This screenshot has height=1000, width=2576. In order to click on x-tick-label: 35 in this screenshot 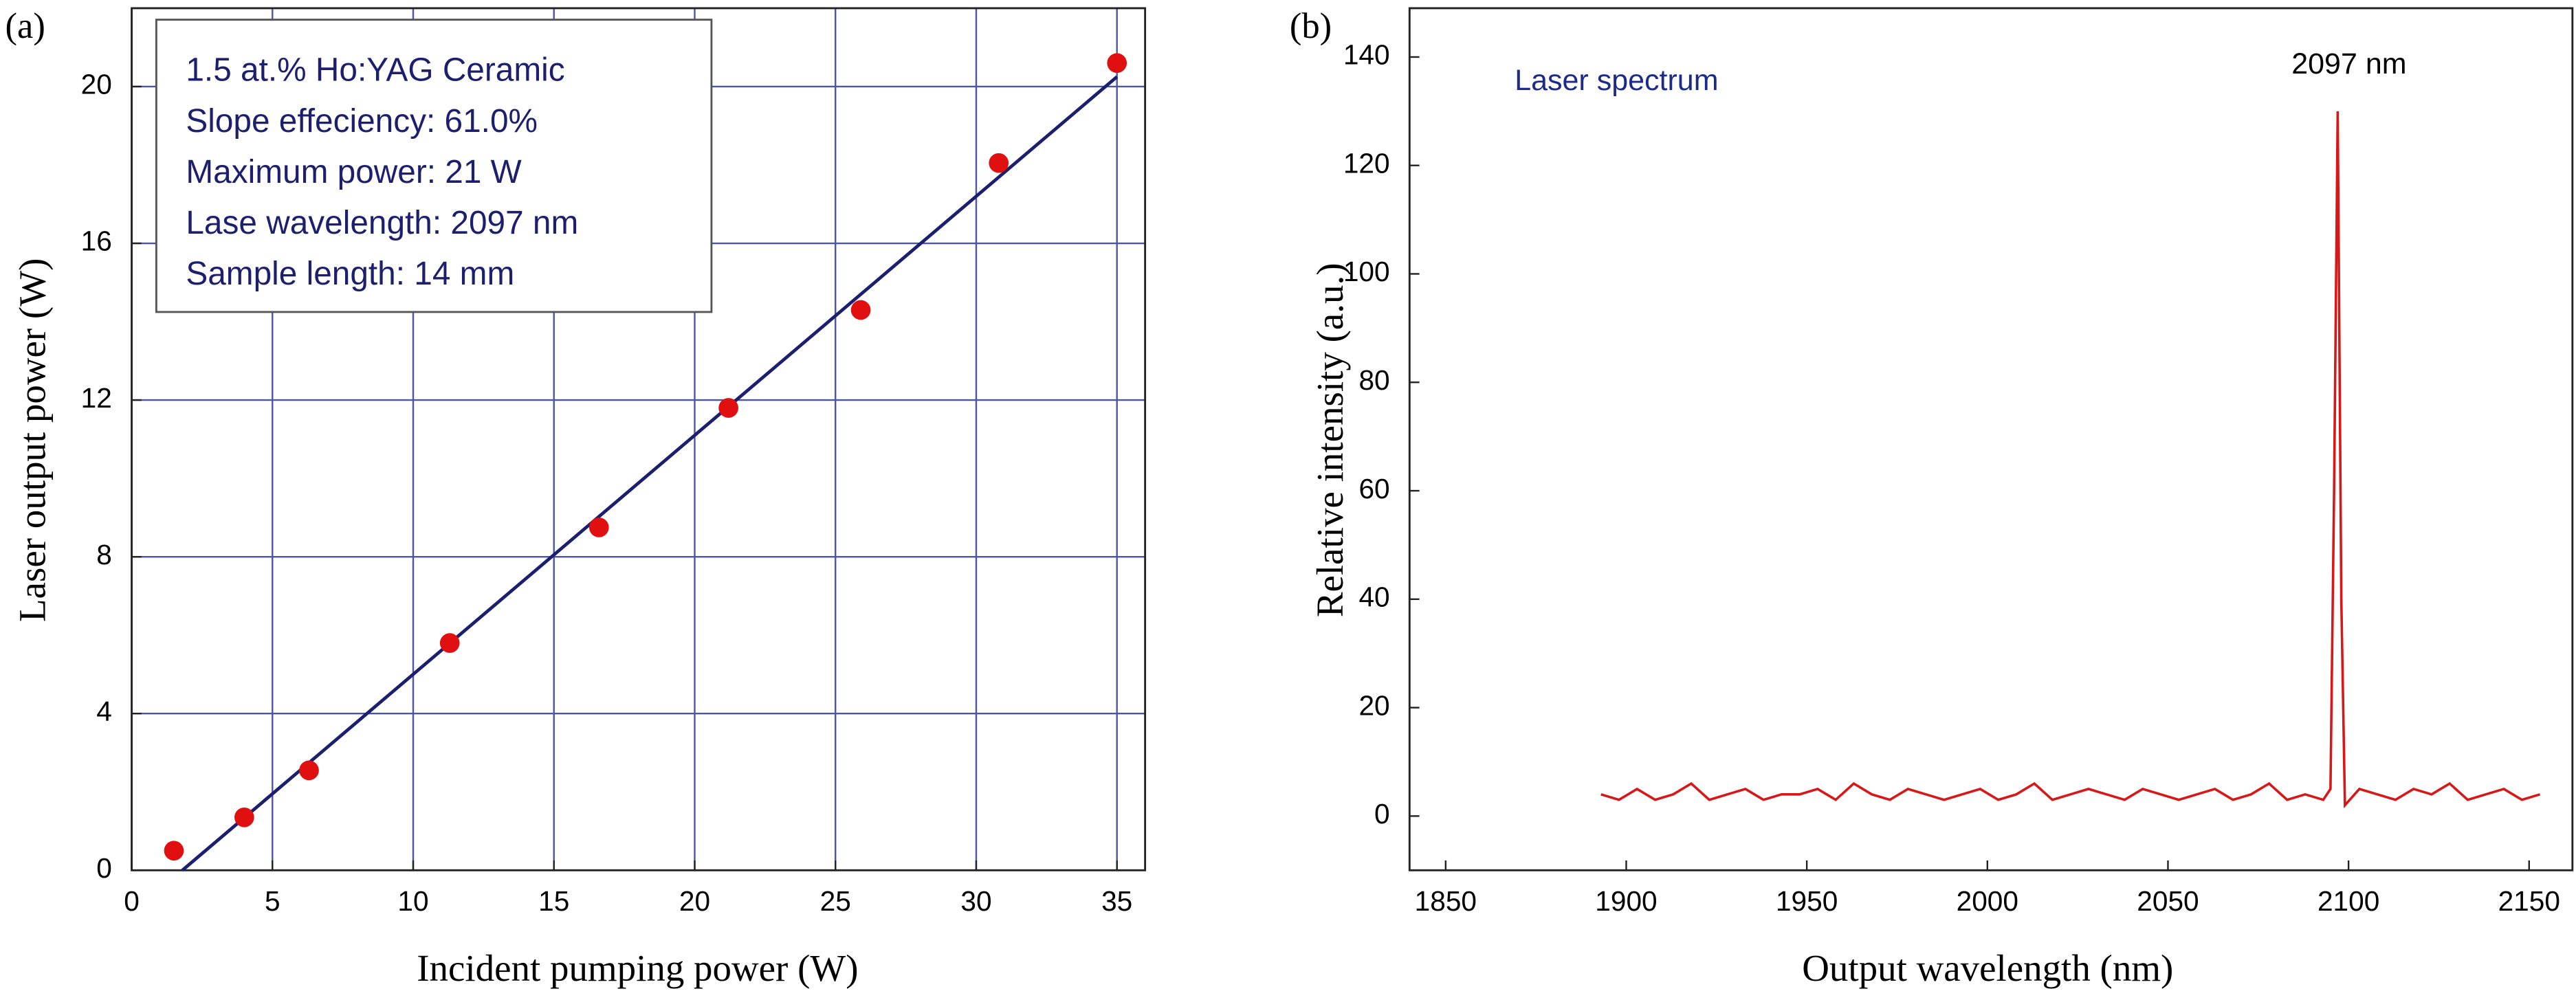, I will do `click(1116, 901)`.